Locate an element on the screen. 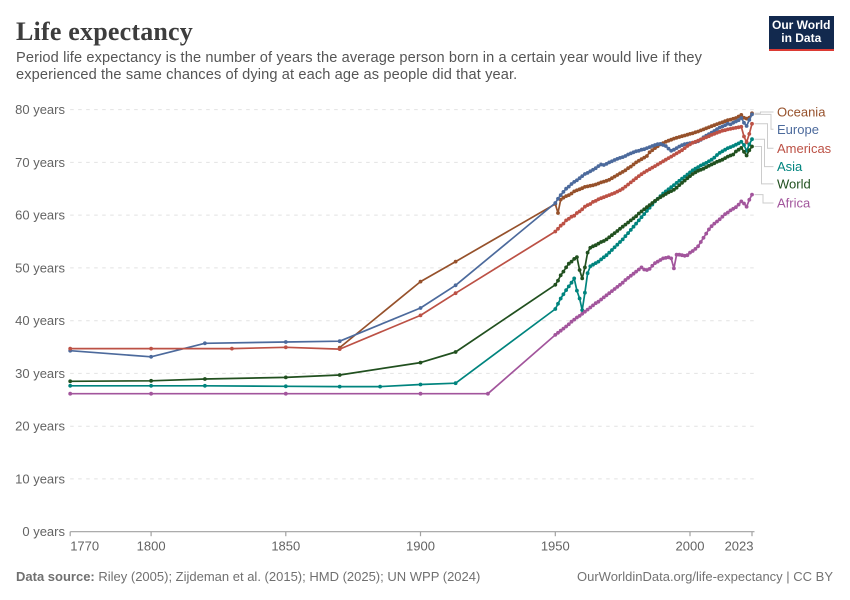 Image resolution: width=850 pixels, height=600 pixels. svg-text: 30 years is located at coordinates (40, 373).